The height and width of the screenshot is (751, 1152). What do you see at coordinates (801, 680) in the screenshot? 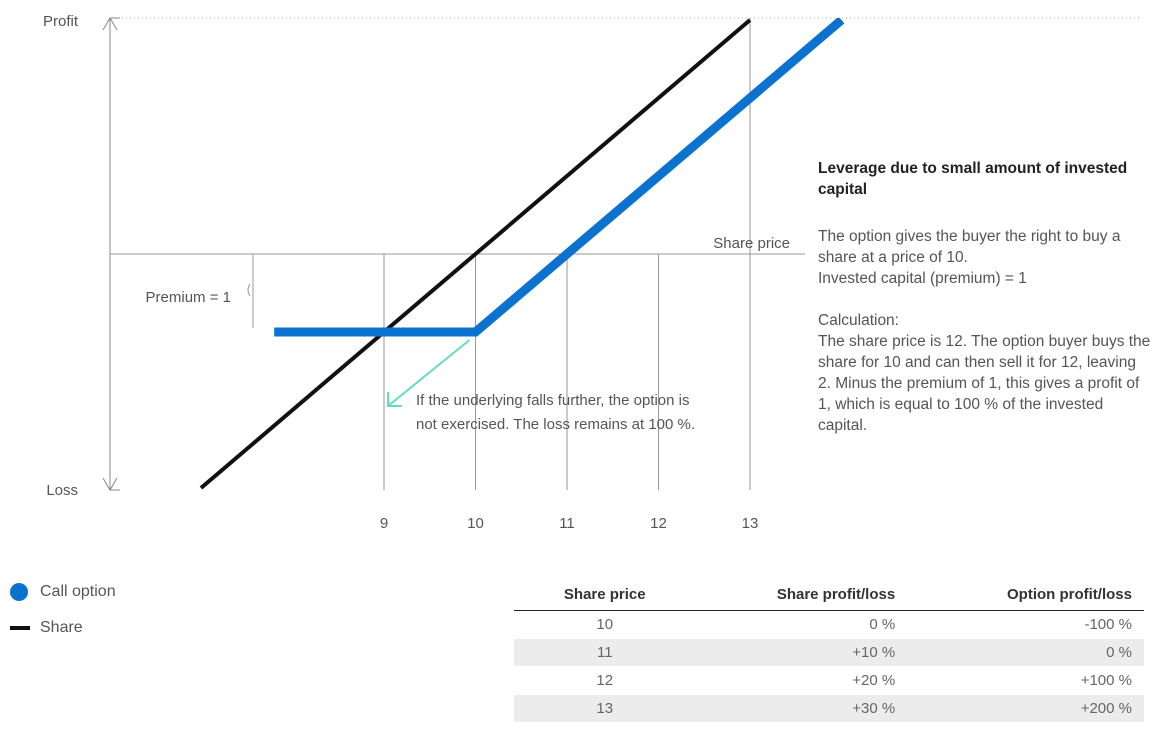
I see `table-cell-share-profit: +20 %` at bounding box center [801, 680].